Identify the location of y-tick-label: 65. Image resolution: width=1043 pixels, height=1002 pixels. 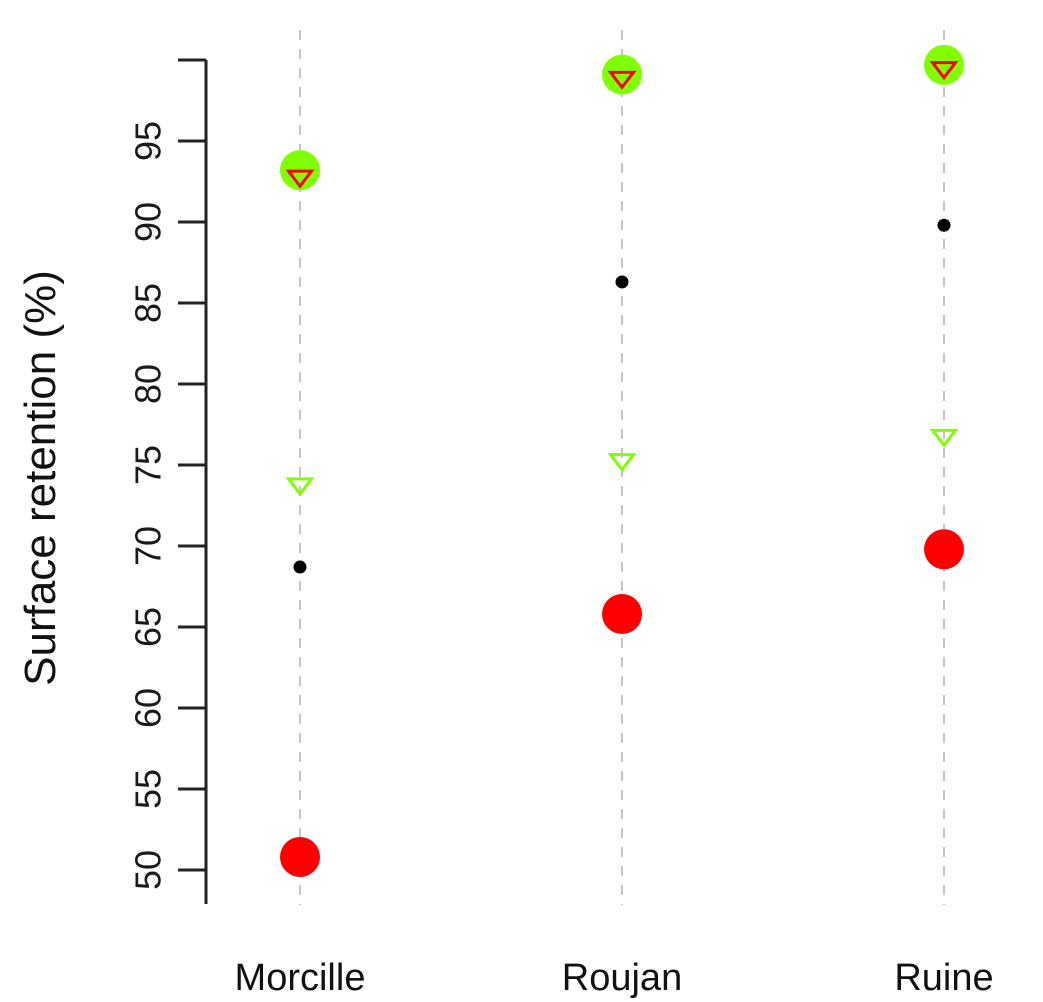
(148, 627).